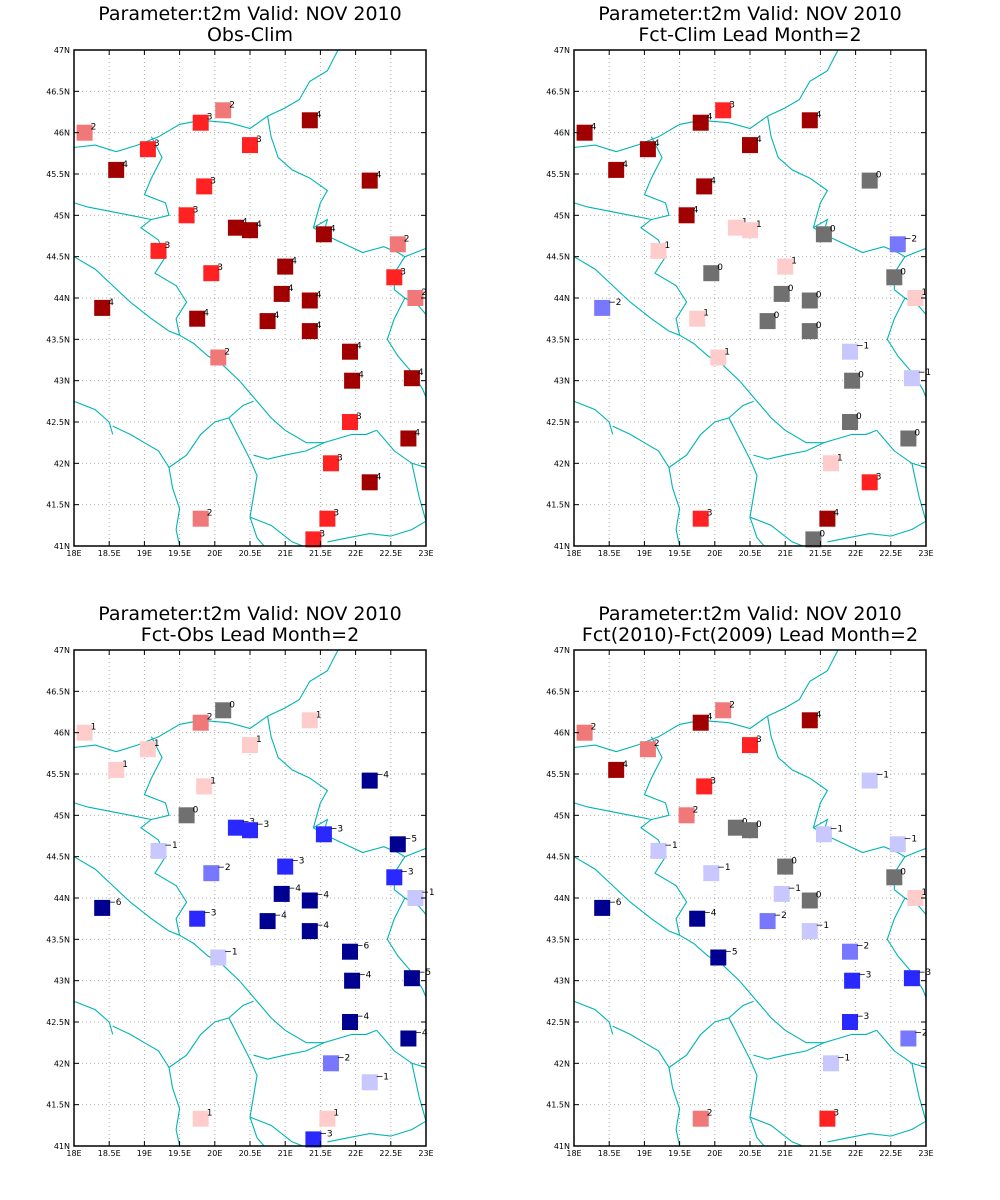 The height and width of the screenshot is (1200, 1000). I want to click on lat-tick-label: 43N, so click(62, 981).